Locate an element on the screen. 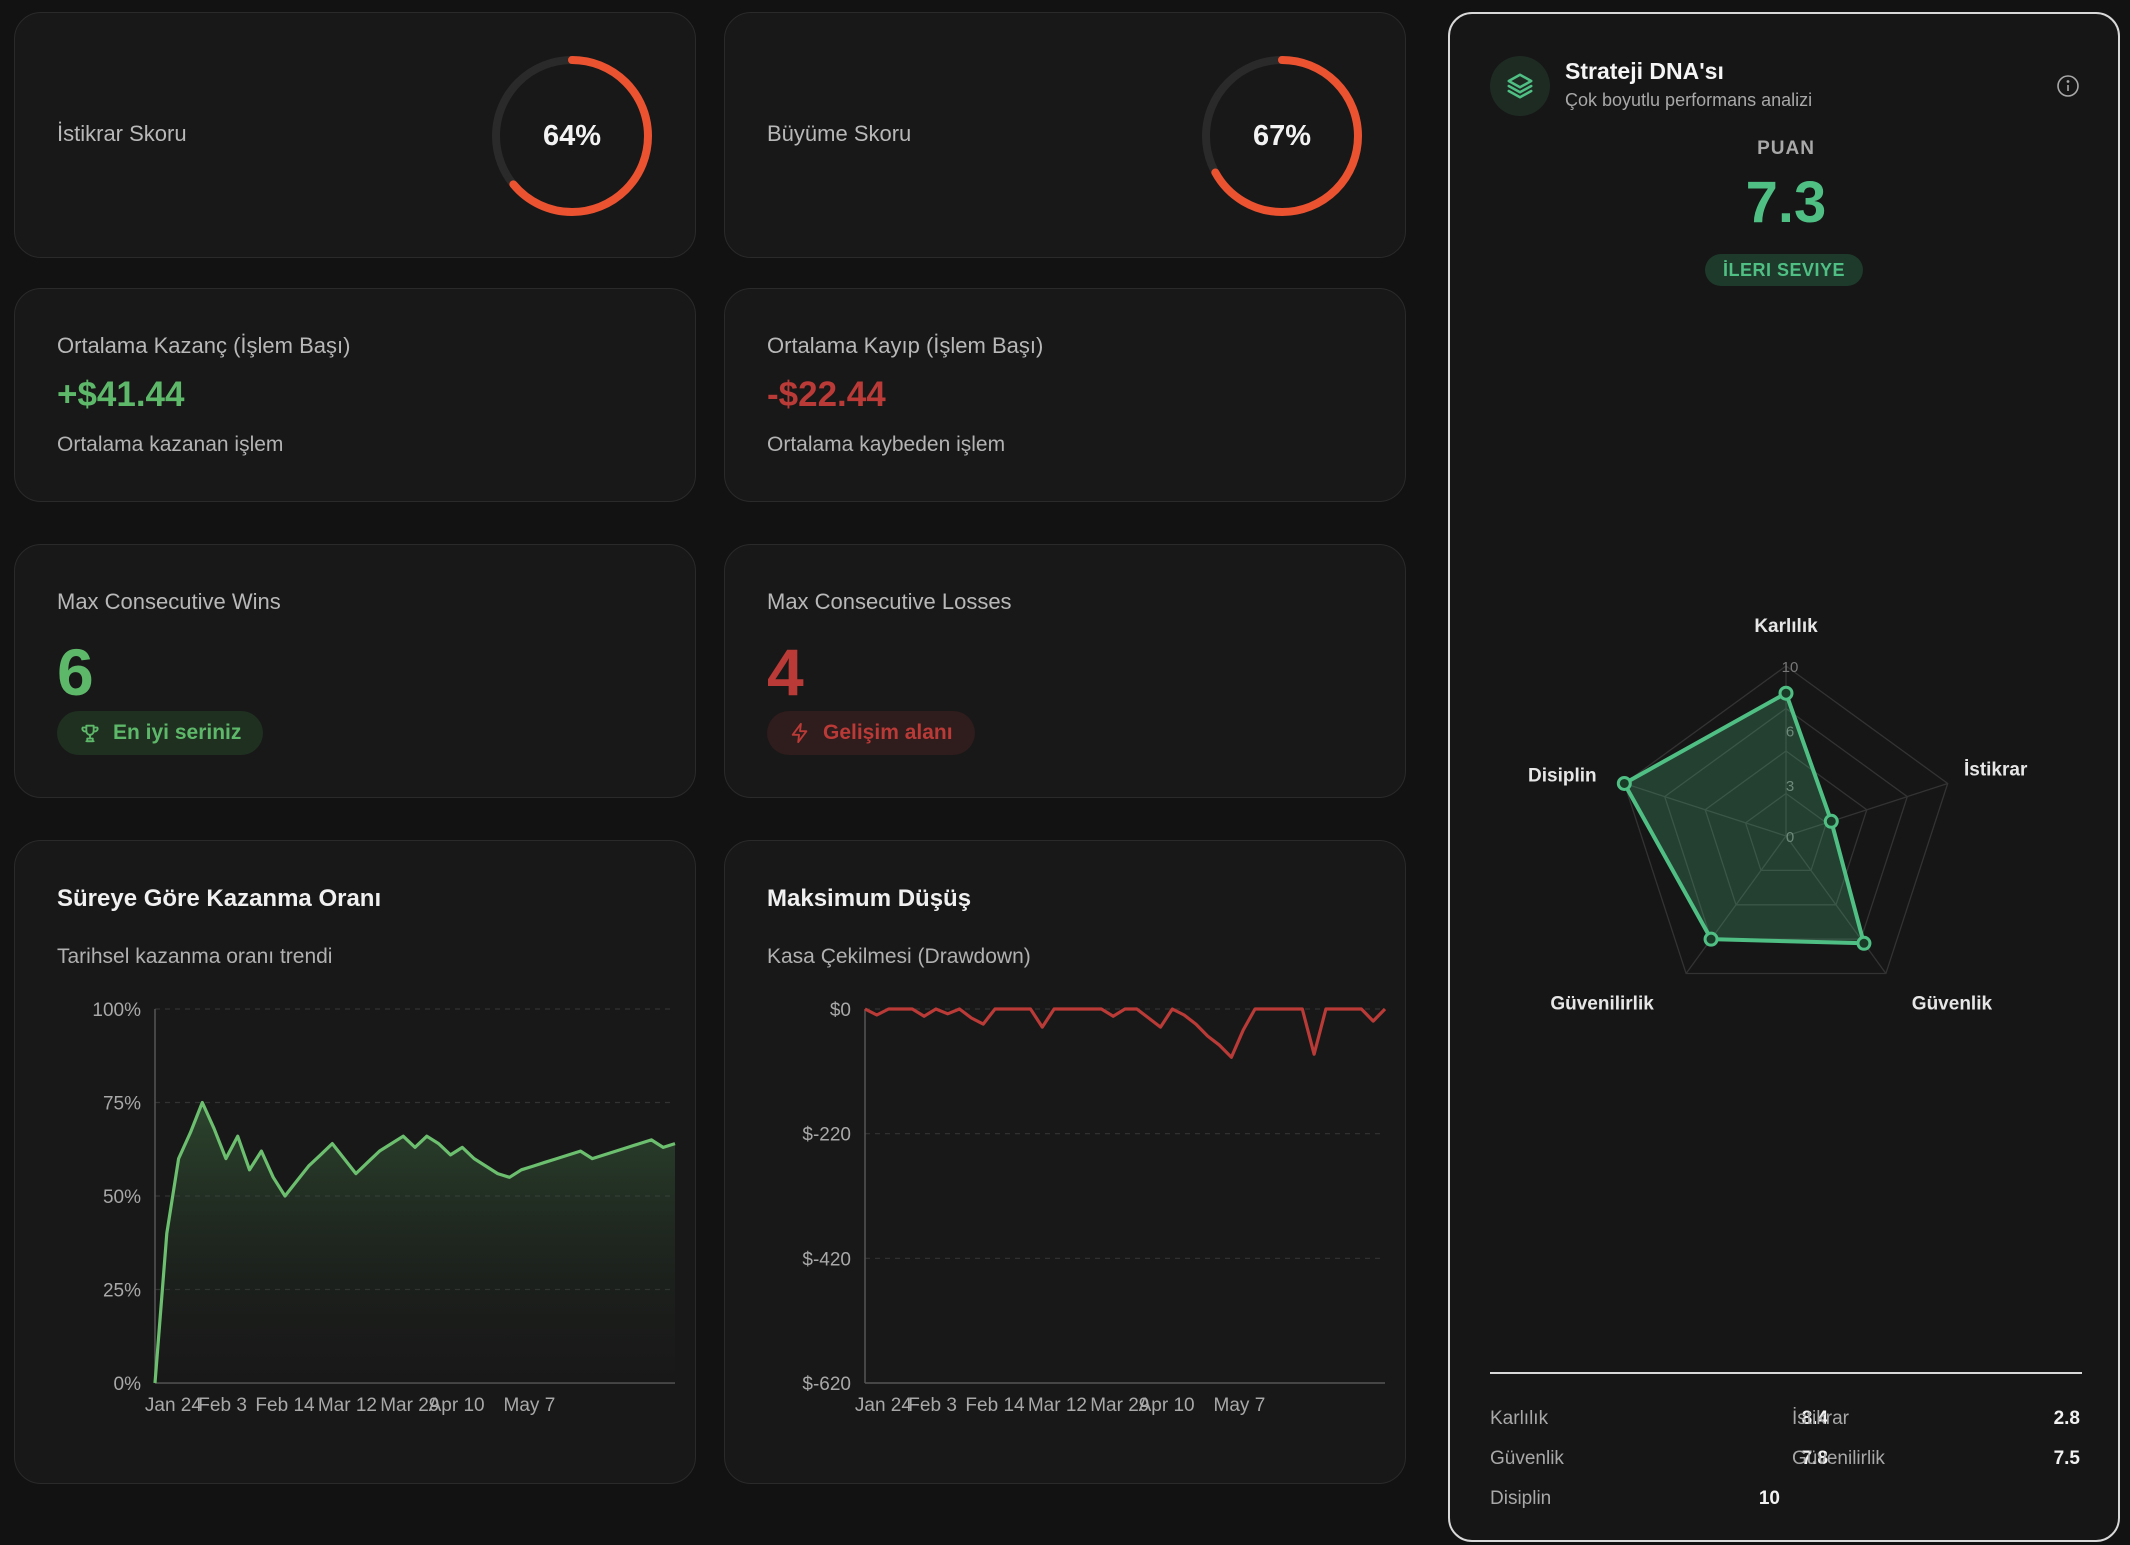 The width and height of the screenshot is (2130, 1545). improvement-area-badge-label: Gelişim alanı is located at coordinates (888, 732).